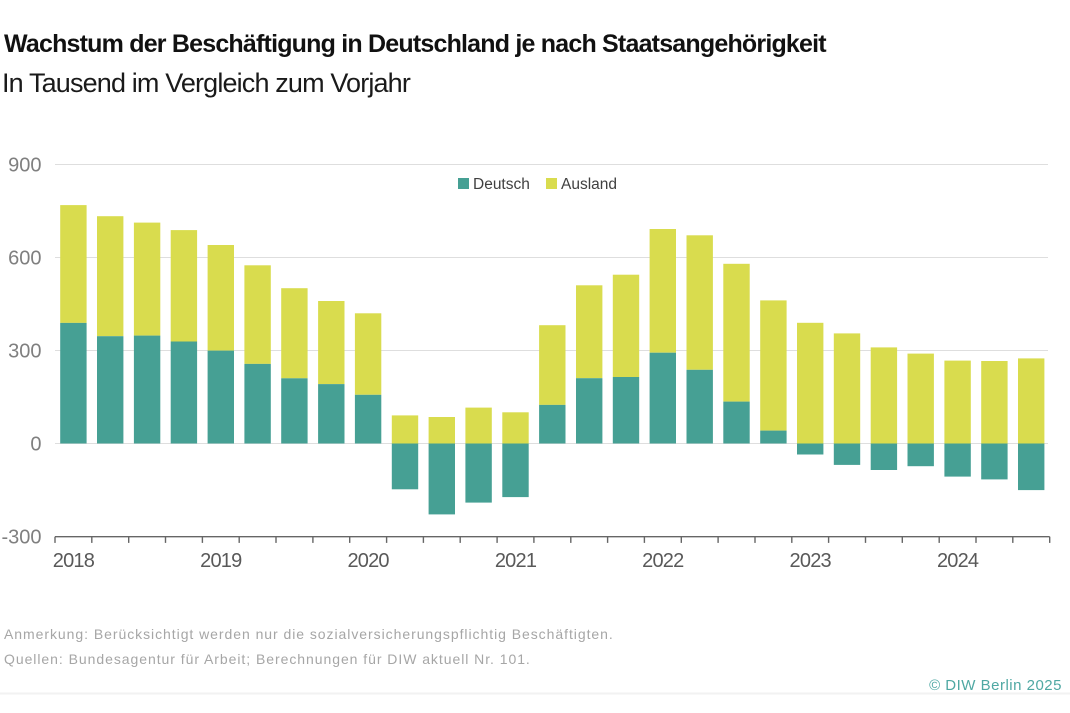 The image size is (1070, 713). What do you see at coordinates (958, 561) in the screenshot?
I see `svg-text: 2024` at bounding box center [958, 561].